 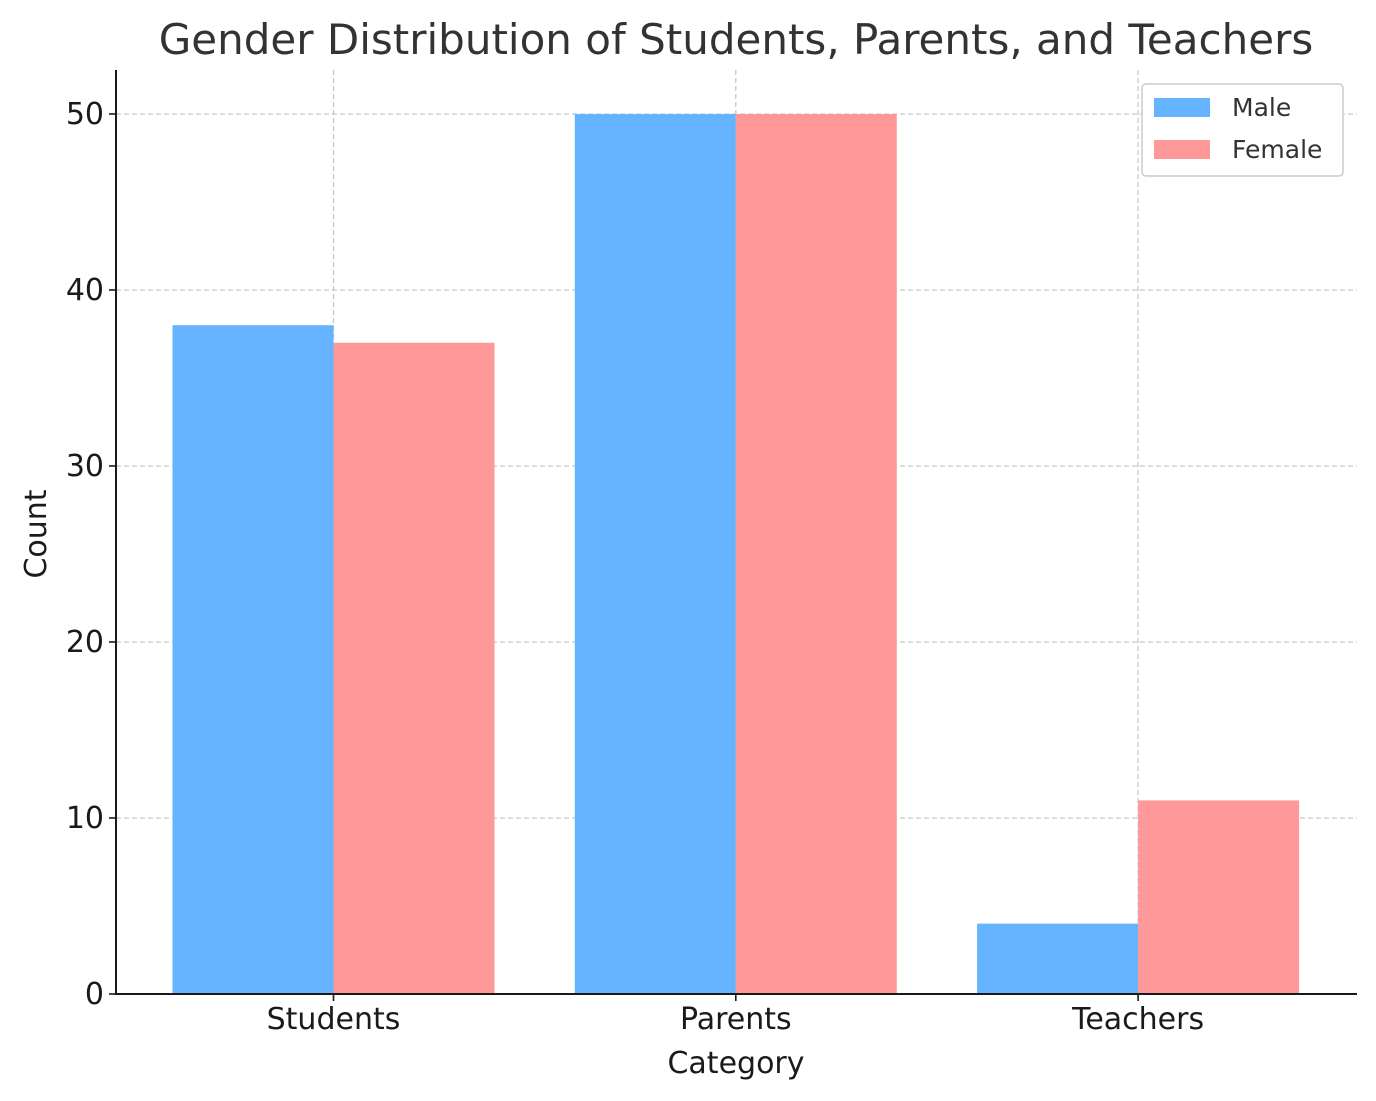 I want to click on y-tick-label-10: 10, so click(x=85, y=818).